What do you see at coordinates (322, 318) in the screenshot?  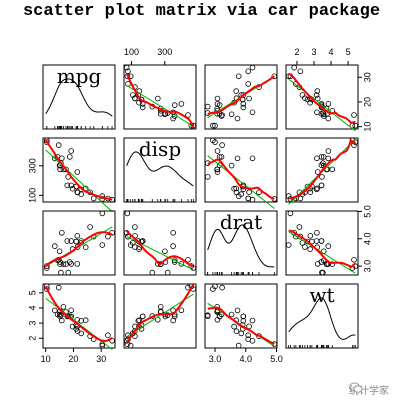 I see `density-curve-wt` at bounding box center [322, 318].